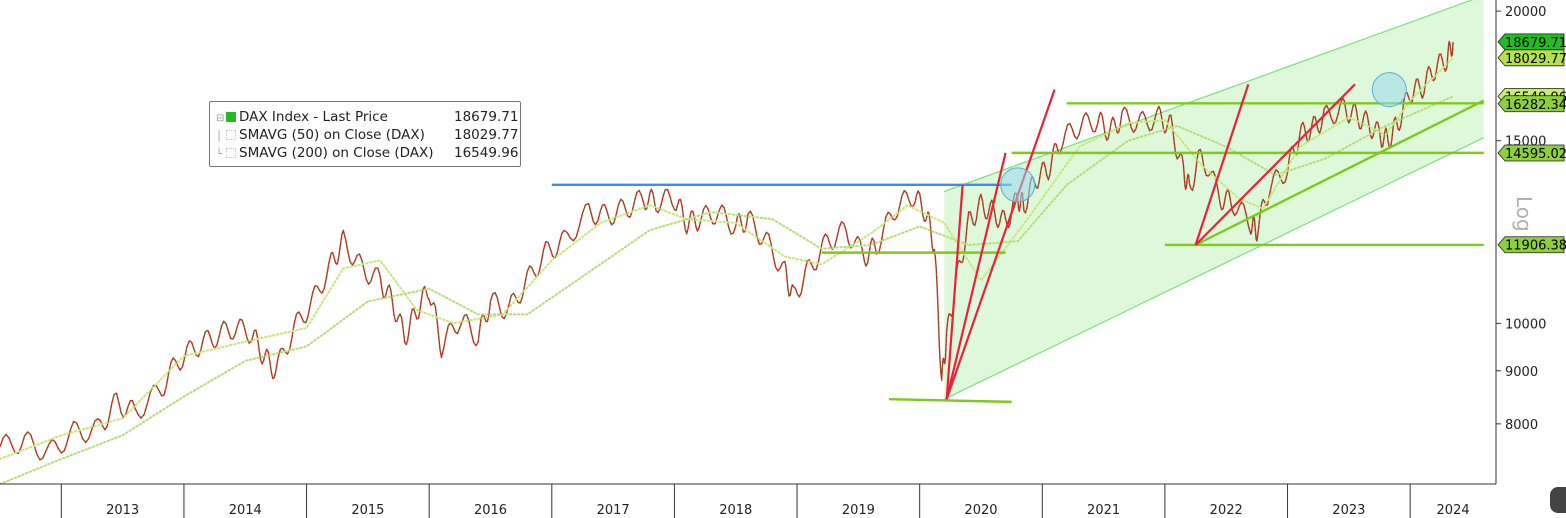  What do you see at coordinates (486, 153) in the screenshot?
I see `legend-value-sma200: 16549.96` at bounding box center [486, 153].